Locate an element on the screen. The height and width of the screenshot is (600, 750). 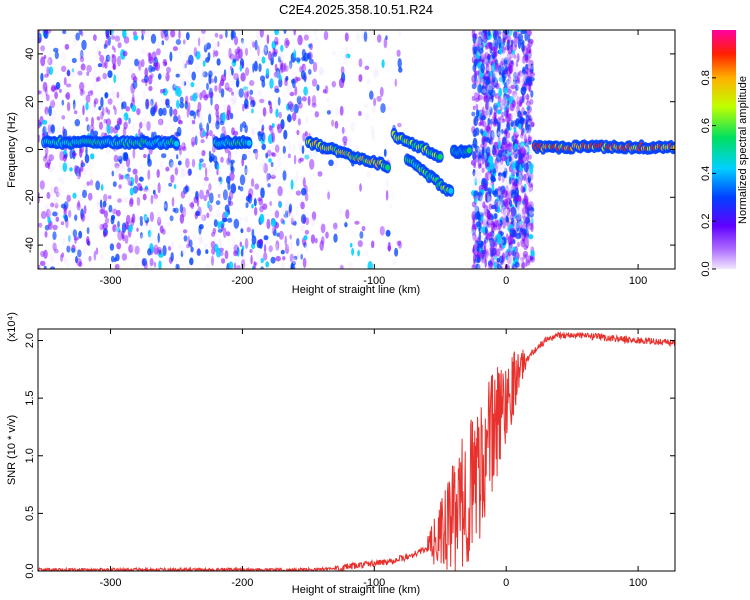
snr-y-tick-label: 1.5 is located at coordinates (30, 397).